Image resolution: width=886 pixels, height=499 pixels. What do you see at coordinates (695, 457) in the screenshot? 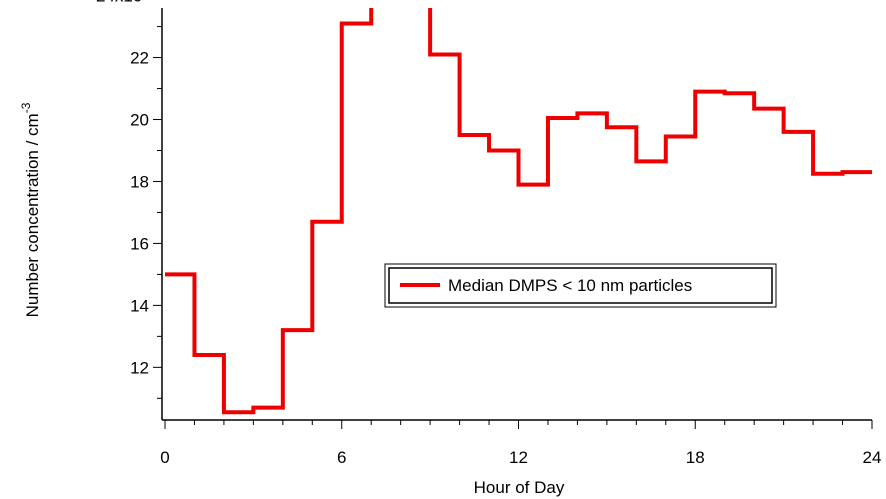
I see `x-tick-label: 18` at bounding box center [695, 457].